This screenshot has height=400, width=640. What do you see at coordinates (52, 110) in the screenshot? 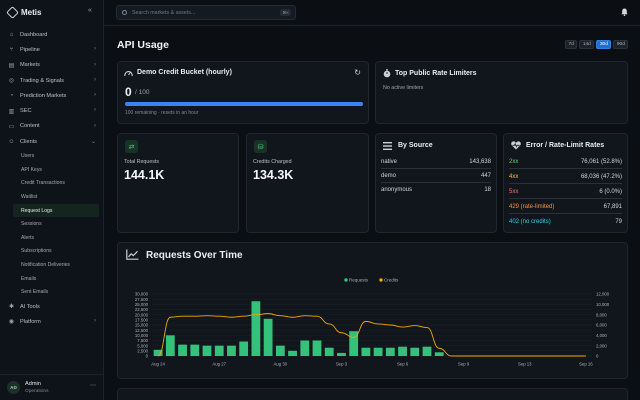
I see `sidebar-item-sec: ▥ SEC ›` at bounding box center [52, 110].